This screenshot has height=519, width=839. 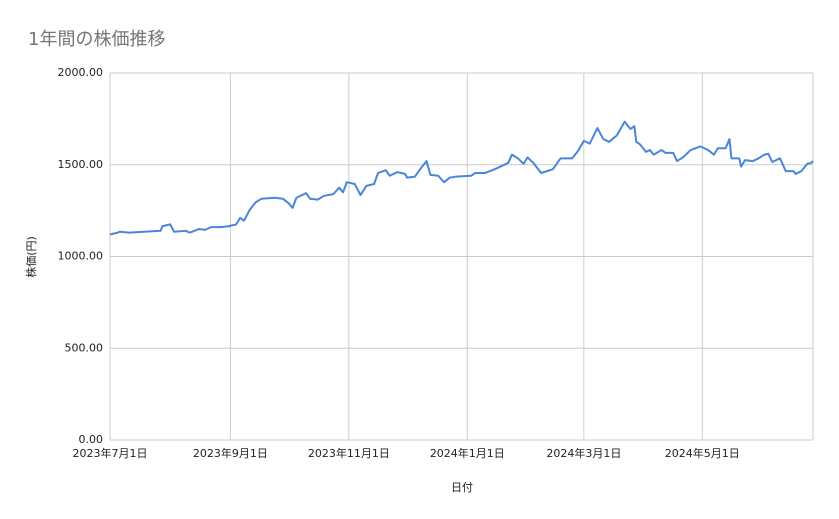 I want to click on x-axis-label: 日付, so click(x=462, y=487).